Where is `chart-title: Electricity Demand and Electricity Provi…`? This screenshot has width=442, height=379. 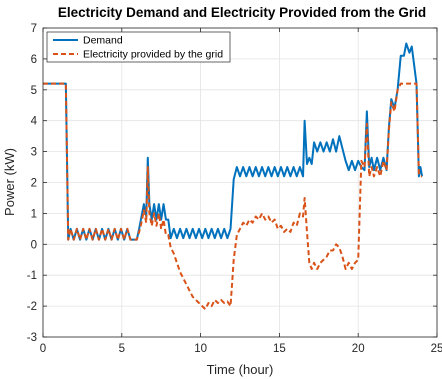
chart-title: Electricity Demand and Electricity Provi… is located at coordinates (242, 12).